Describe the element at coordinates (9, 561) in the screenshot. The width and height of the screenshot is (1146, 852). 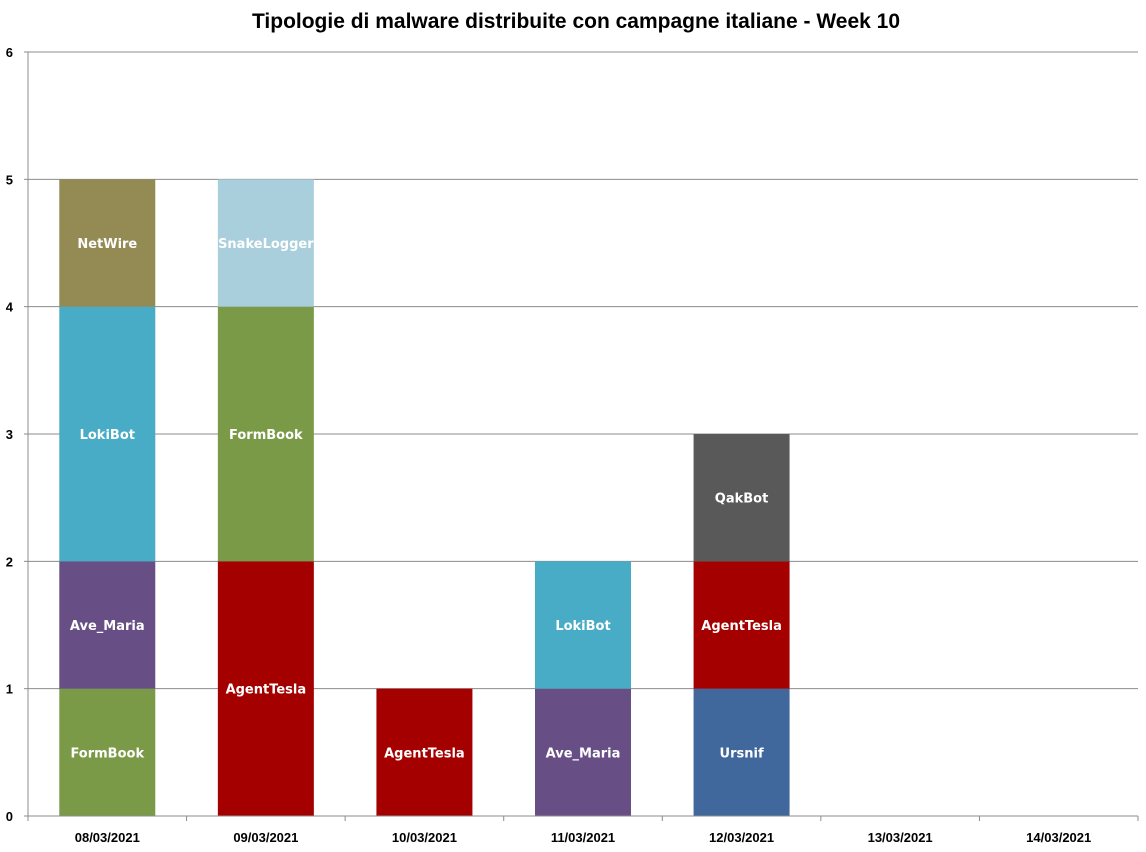
I see `y-tick-label: 2` at that location.